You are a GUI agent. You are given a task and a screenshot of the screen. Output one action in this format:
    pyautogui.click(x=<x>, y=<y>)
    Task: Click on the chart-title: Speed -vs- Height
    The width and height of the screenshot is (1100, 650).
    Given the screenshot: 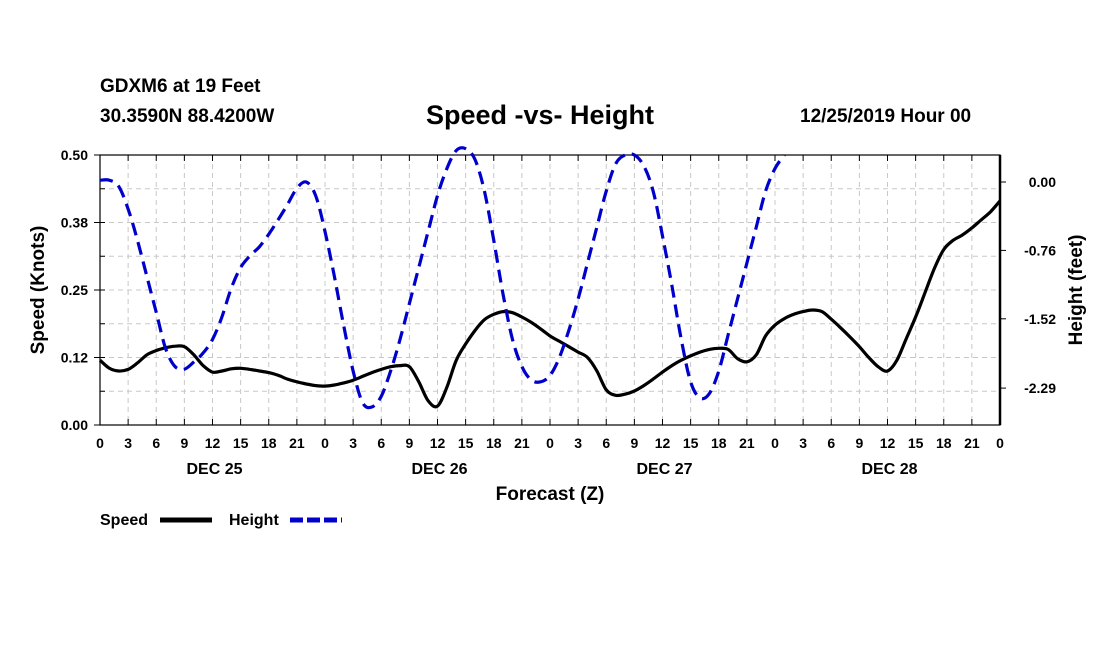 What is the action you would take?
    pyautogui.click(x=540, y=115)
    